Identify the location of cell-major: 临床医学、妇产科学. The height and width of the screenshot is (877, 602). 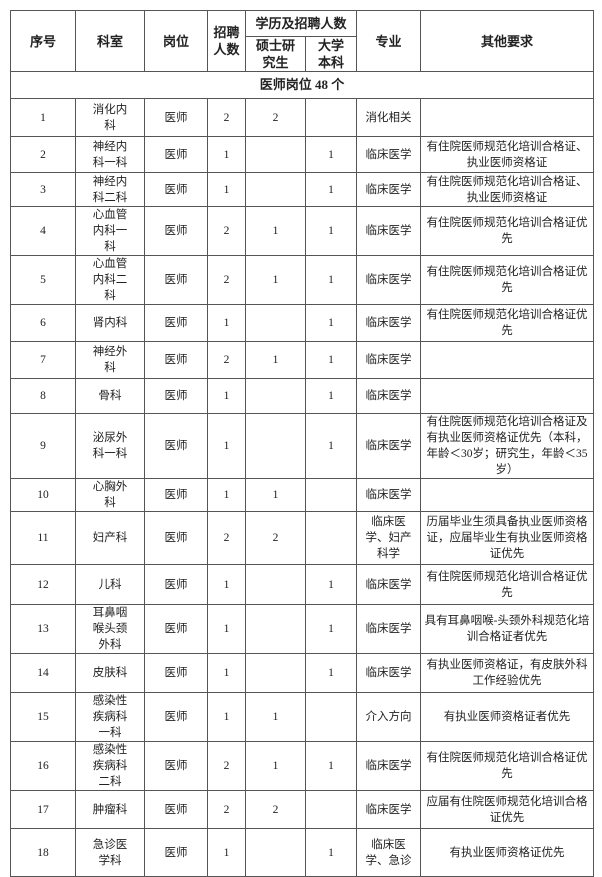
(389, 538).